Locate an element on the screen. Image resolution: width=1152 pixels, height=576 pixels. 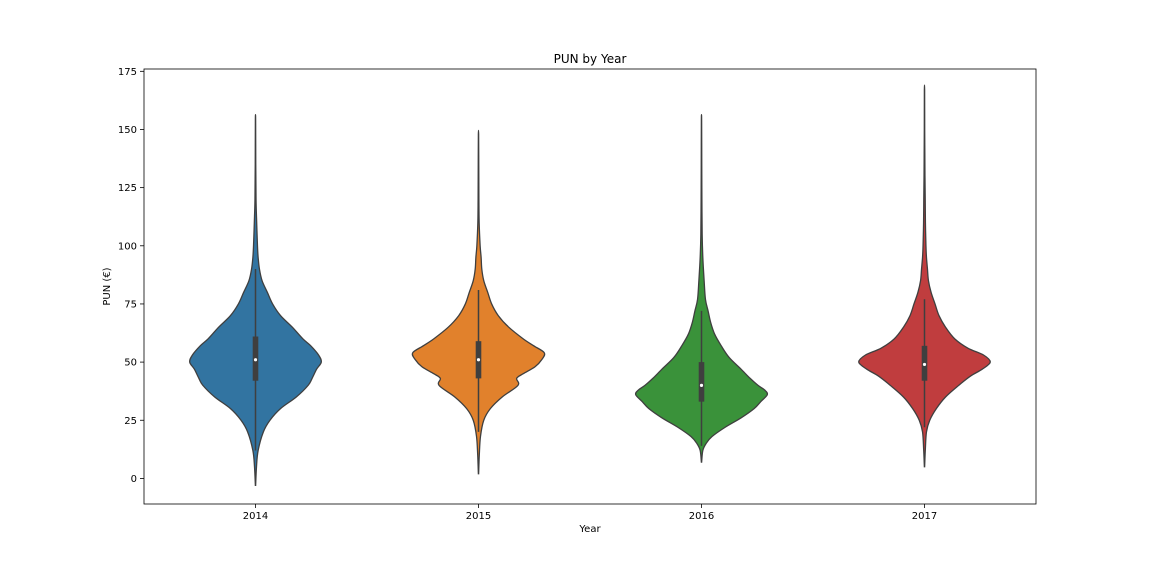
x-tick-label: 2016 is located at coordinates (701, 516).